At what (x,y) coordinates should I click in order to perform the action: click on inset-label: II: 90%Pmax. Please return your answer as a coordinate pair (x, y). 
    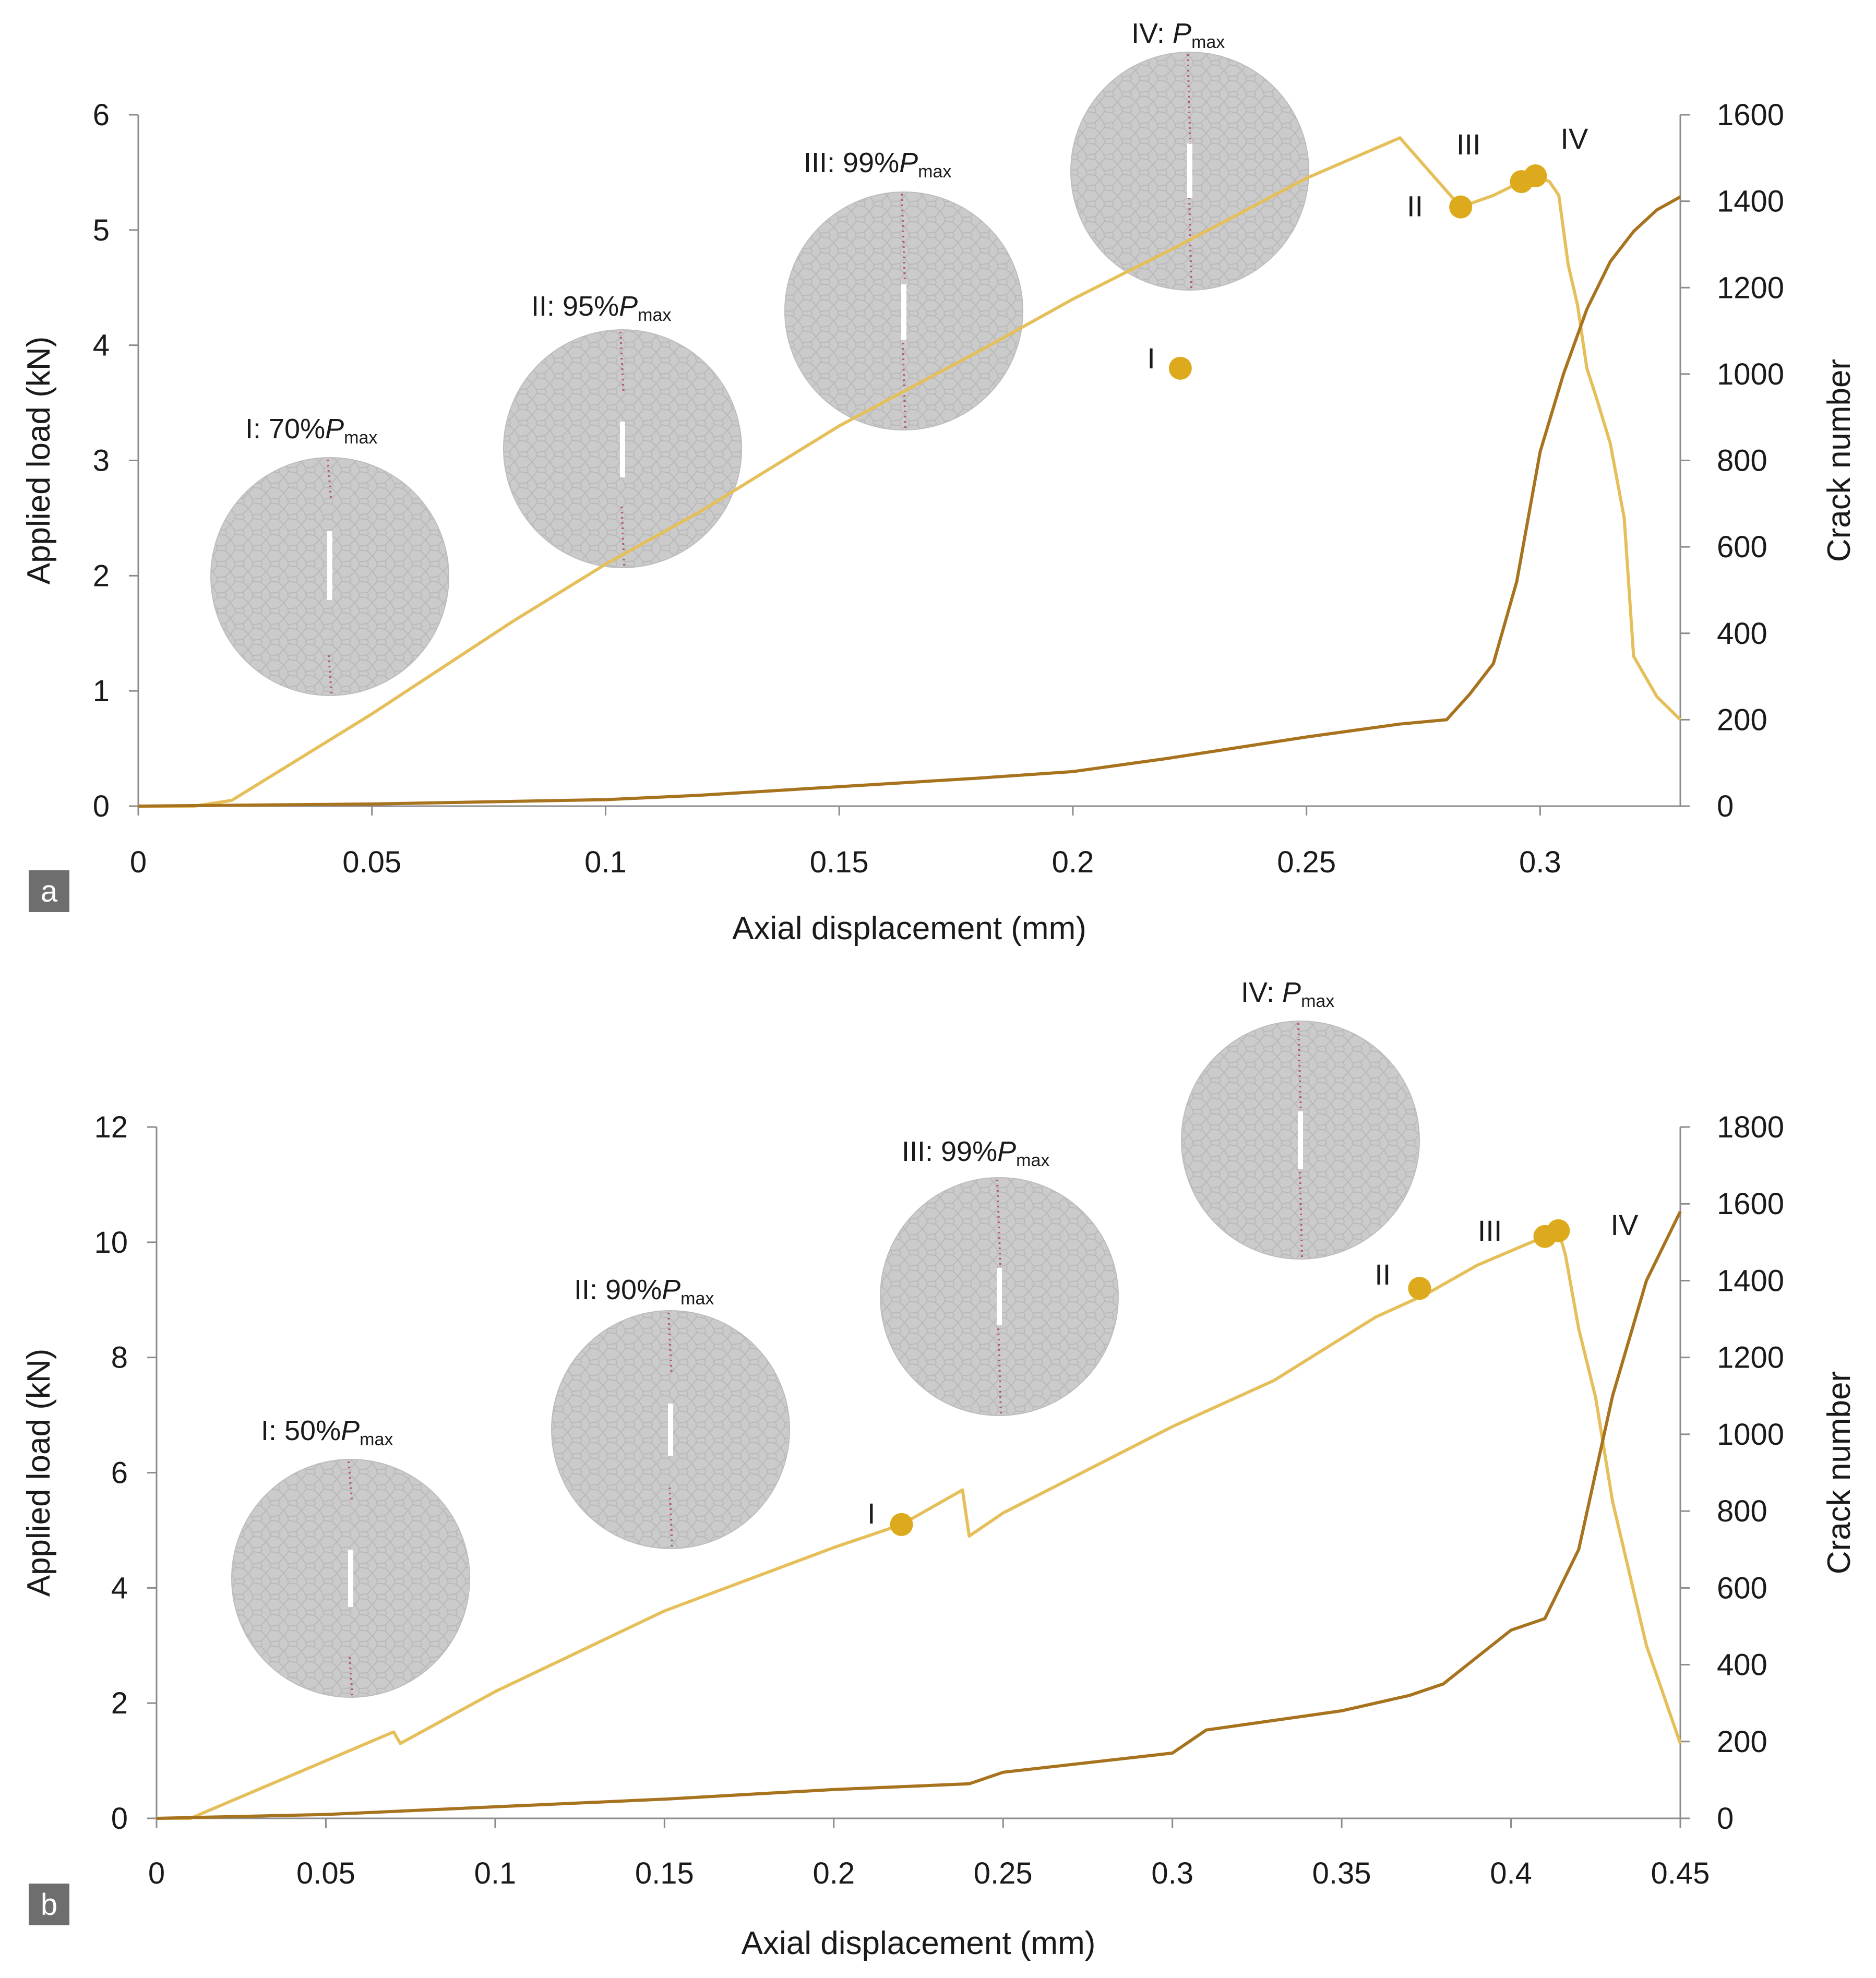
    Looking at the image, I should click on (644, 1291).